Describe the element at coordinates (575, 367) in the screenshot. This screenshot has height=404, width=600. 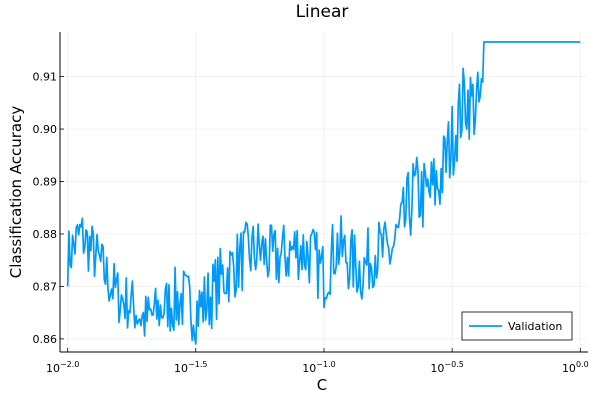
I see `x-tick-label: 100.0` at that location.